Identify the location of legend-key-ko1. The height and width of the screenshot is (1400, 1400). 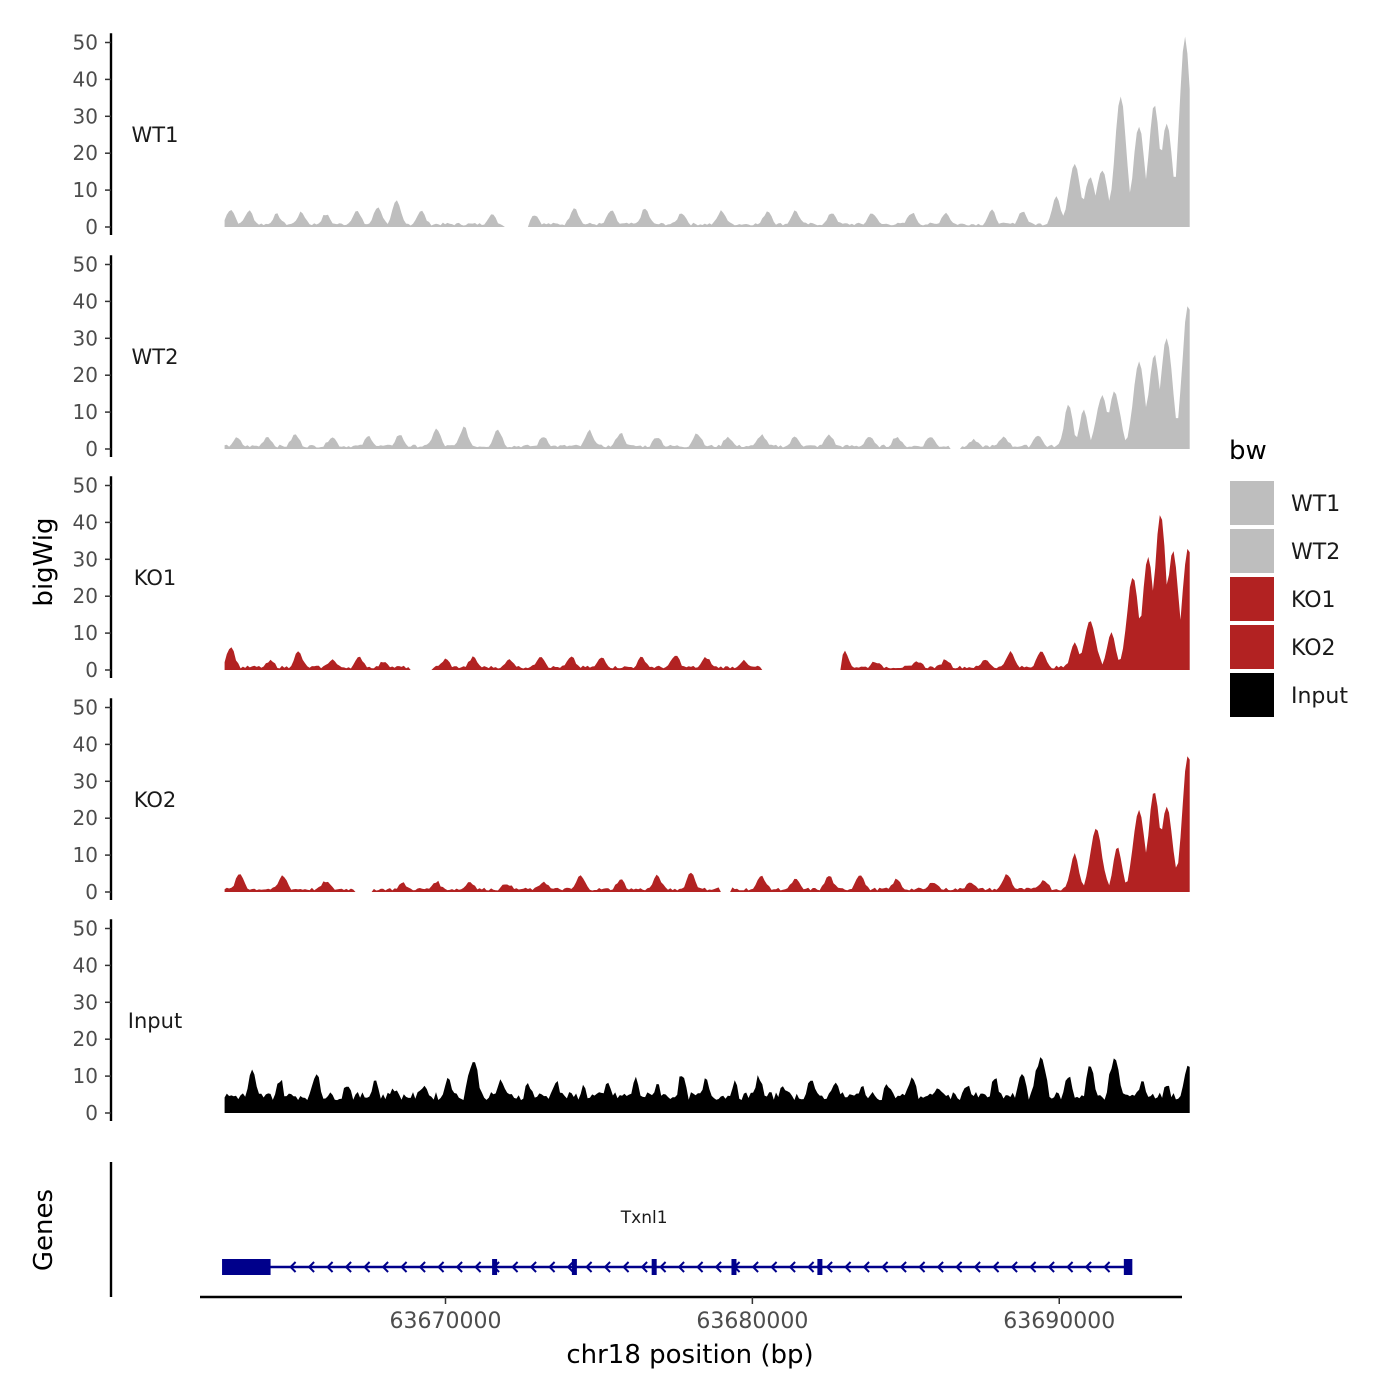
(1252, 599).